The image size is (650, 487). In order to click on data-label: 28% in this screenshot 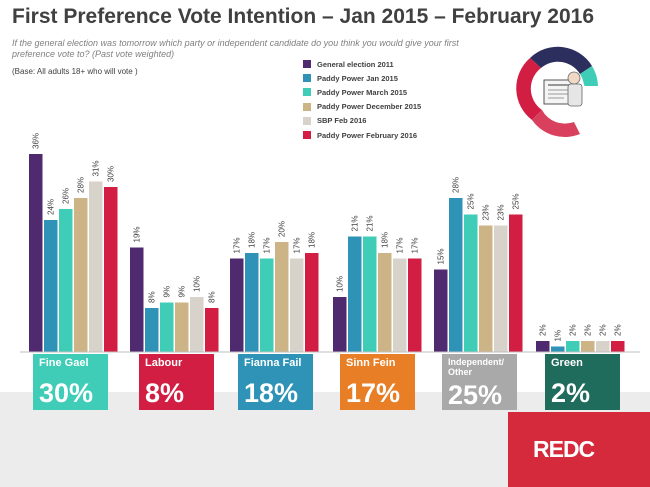, I will do `click(455, 185)`.